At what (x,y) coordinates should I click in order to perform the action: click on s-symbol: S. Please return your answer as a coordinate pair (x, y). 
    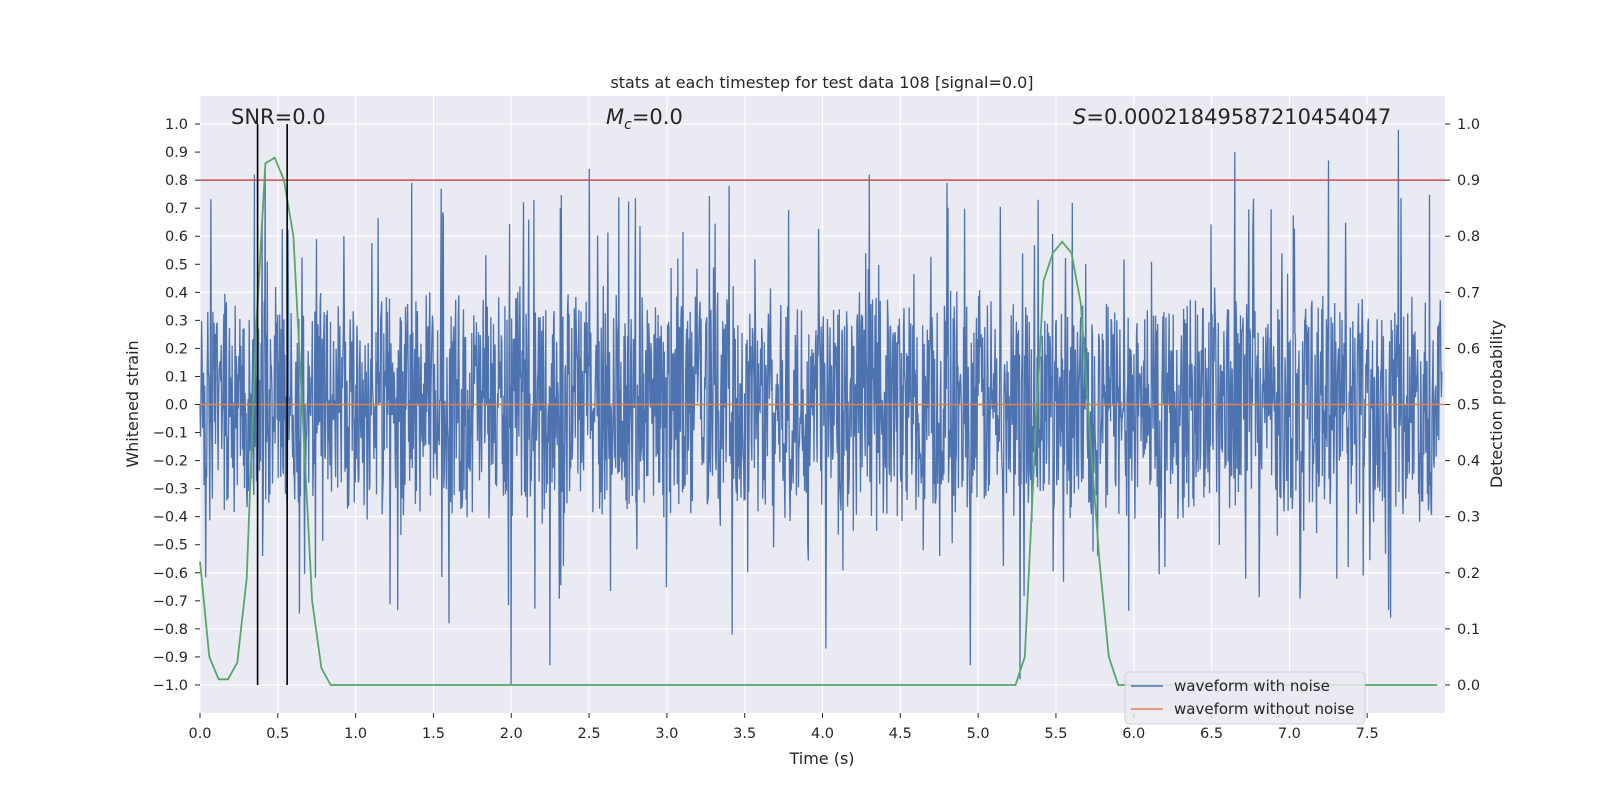
    Looking at the image, I should click on (1079, 117).